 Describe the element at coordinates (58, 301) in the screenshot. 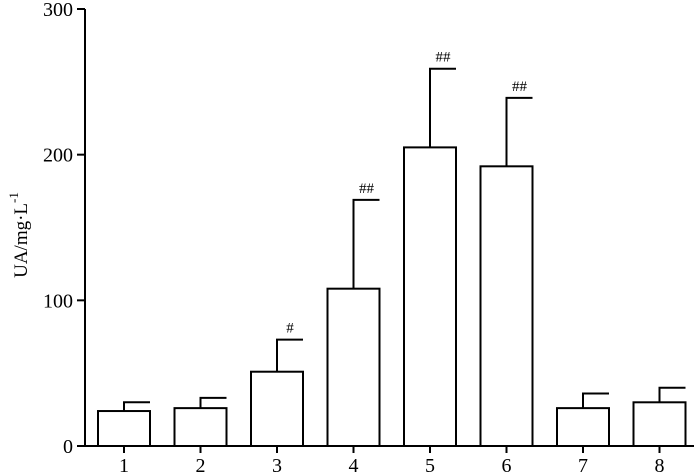

I see `y-tick-label: 100` at that location.